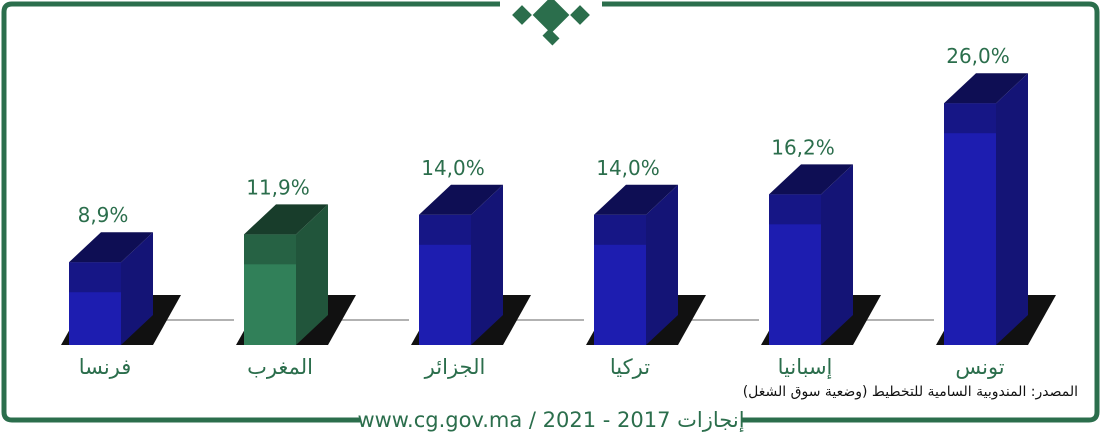 Image resolution: width=1101 pixels, height=437 pixels. I want to click on x-tick-label: فرنسا, so click(105, 367).